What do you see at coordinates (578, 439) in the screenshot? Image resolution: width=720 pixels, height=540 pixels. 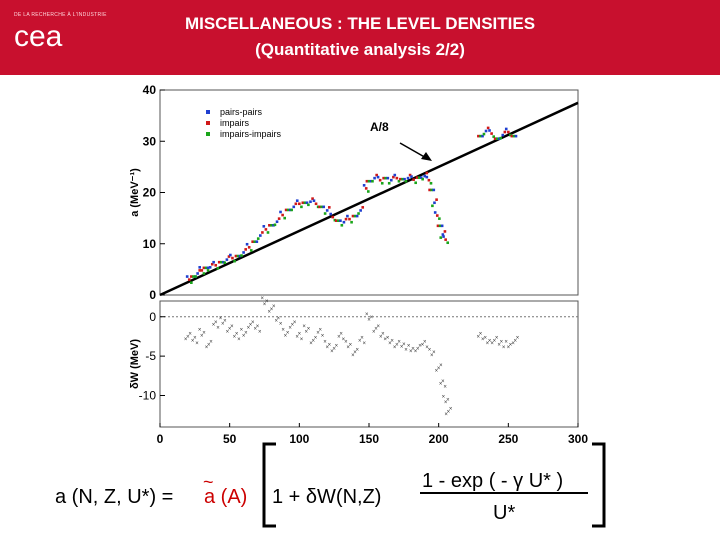 I see `x-tick-label: 300` at bounding box center [578, 439].